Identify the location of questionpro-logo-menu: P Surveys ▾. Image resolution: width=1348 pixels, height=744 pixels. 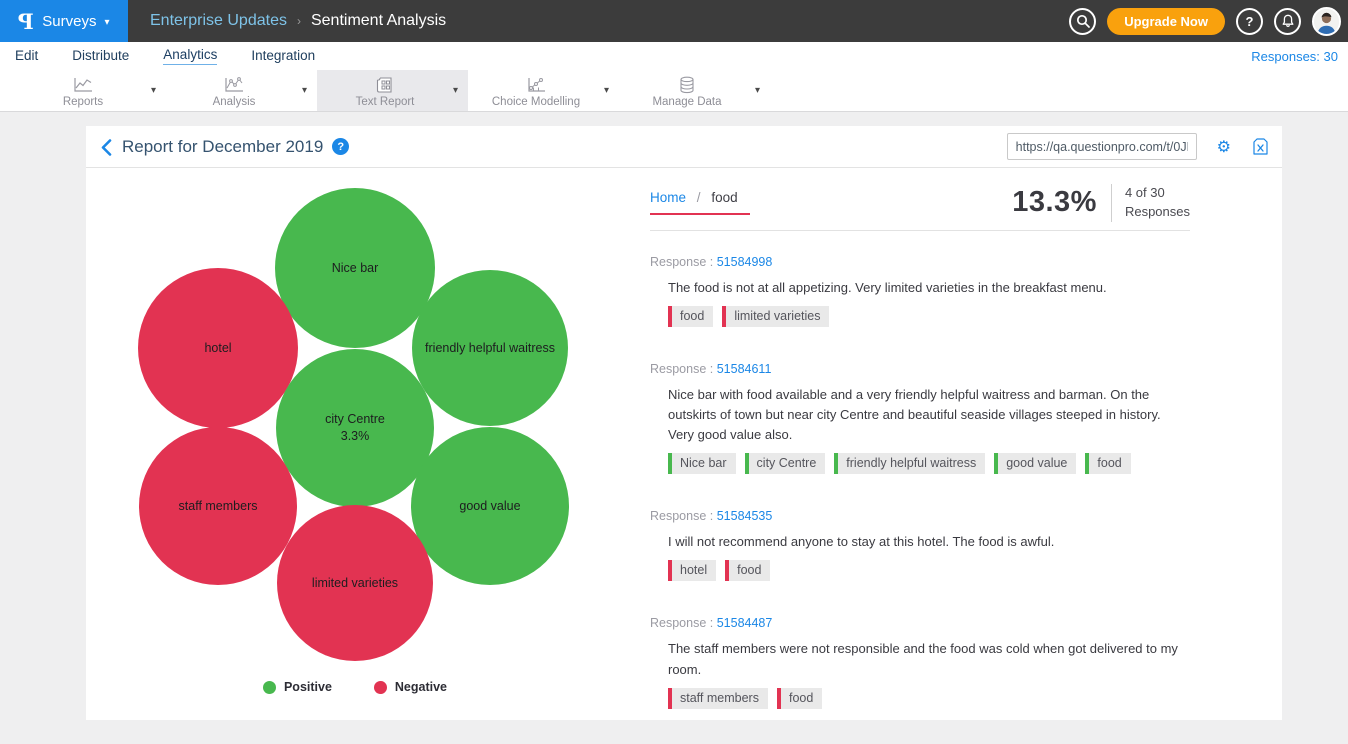
(64, 21).